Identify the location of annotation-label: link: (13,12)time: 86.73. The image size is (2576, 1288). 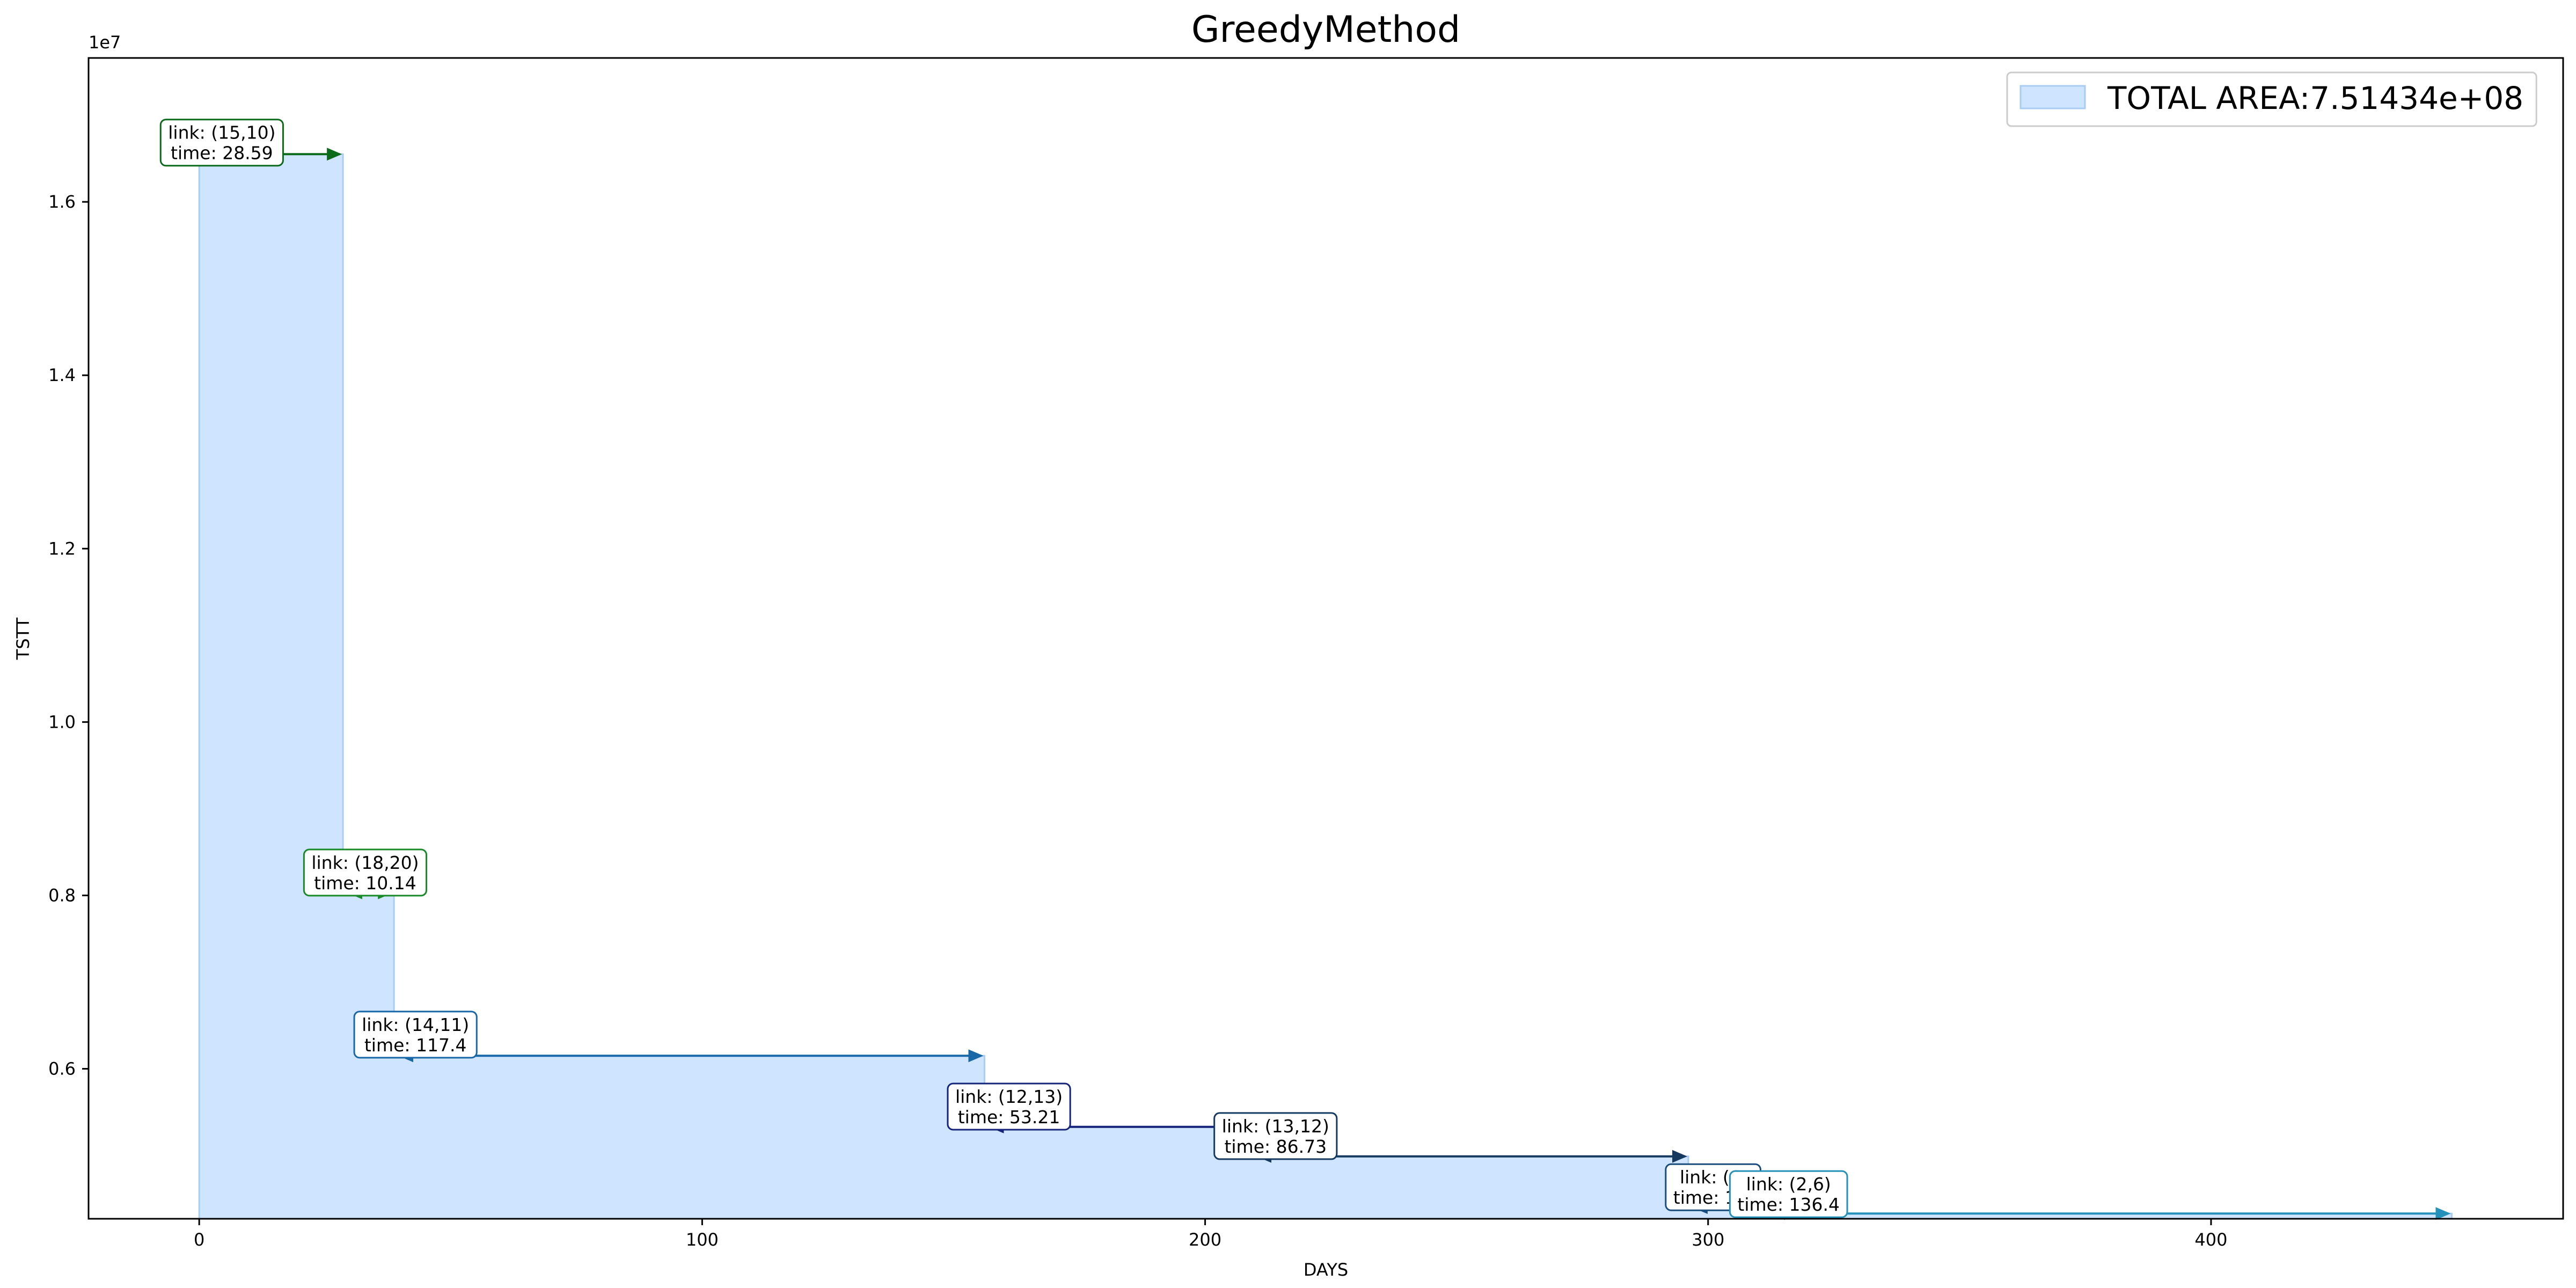
(1275, 1136).